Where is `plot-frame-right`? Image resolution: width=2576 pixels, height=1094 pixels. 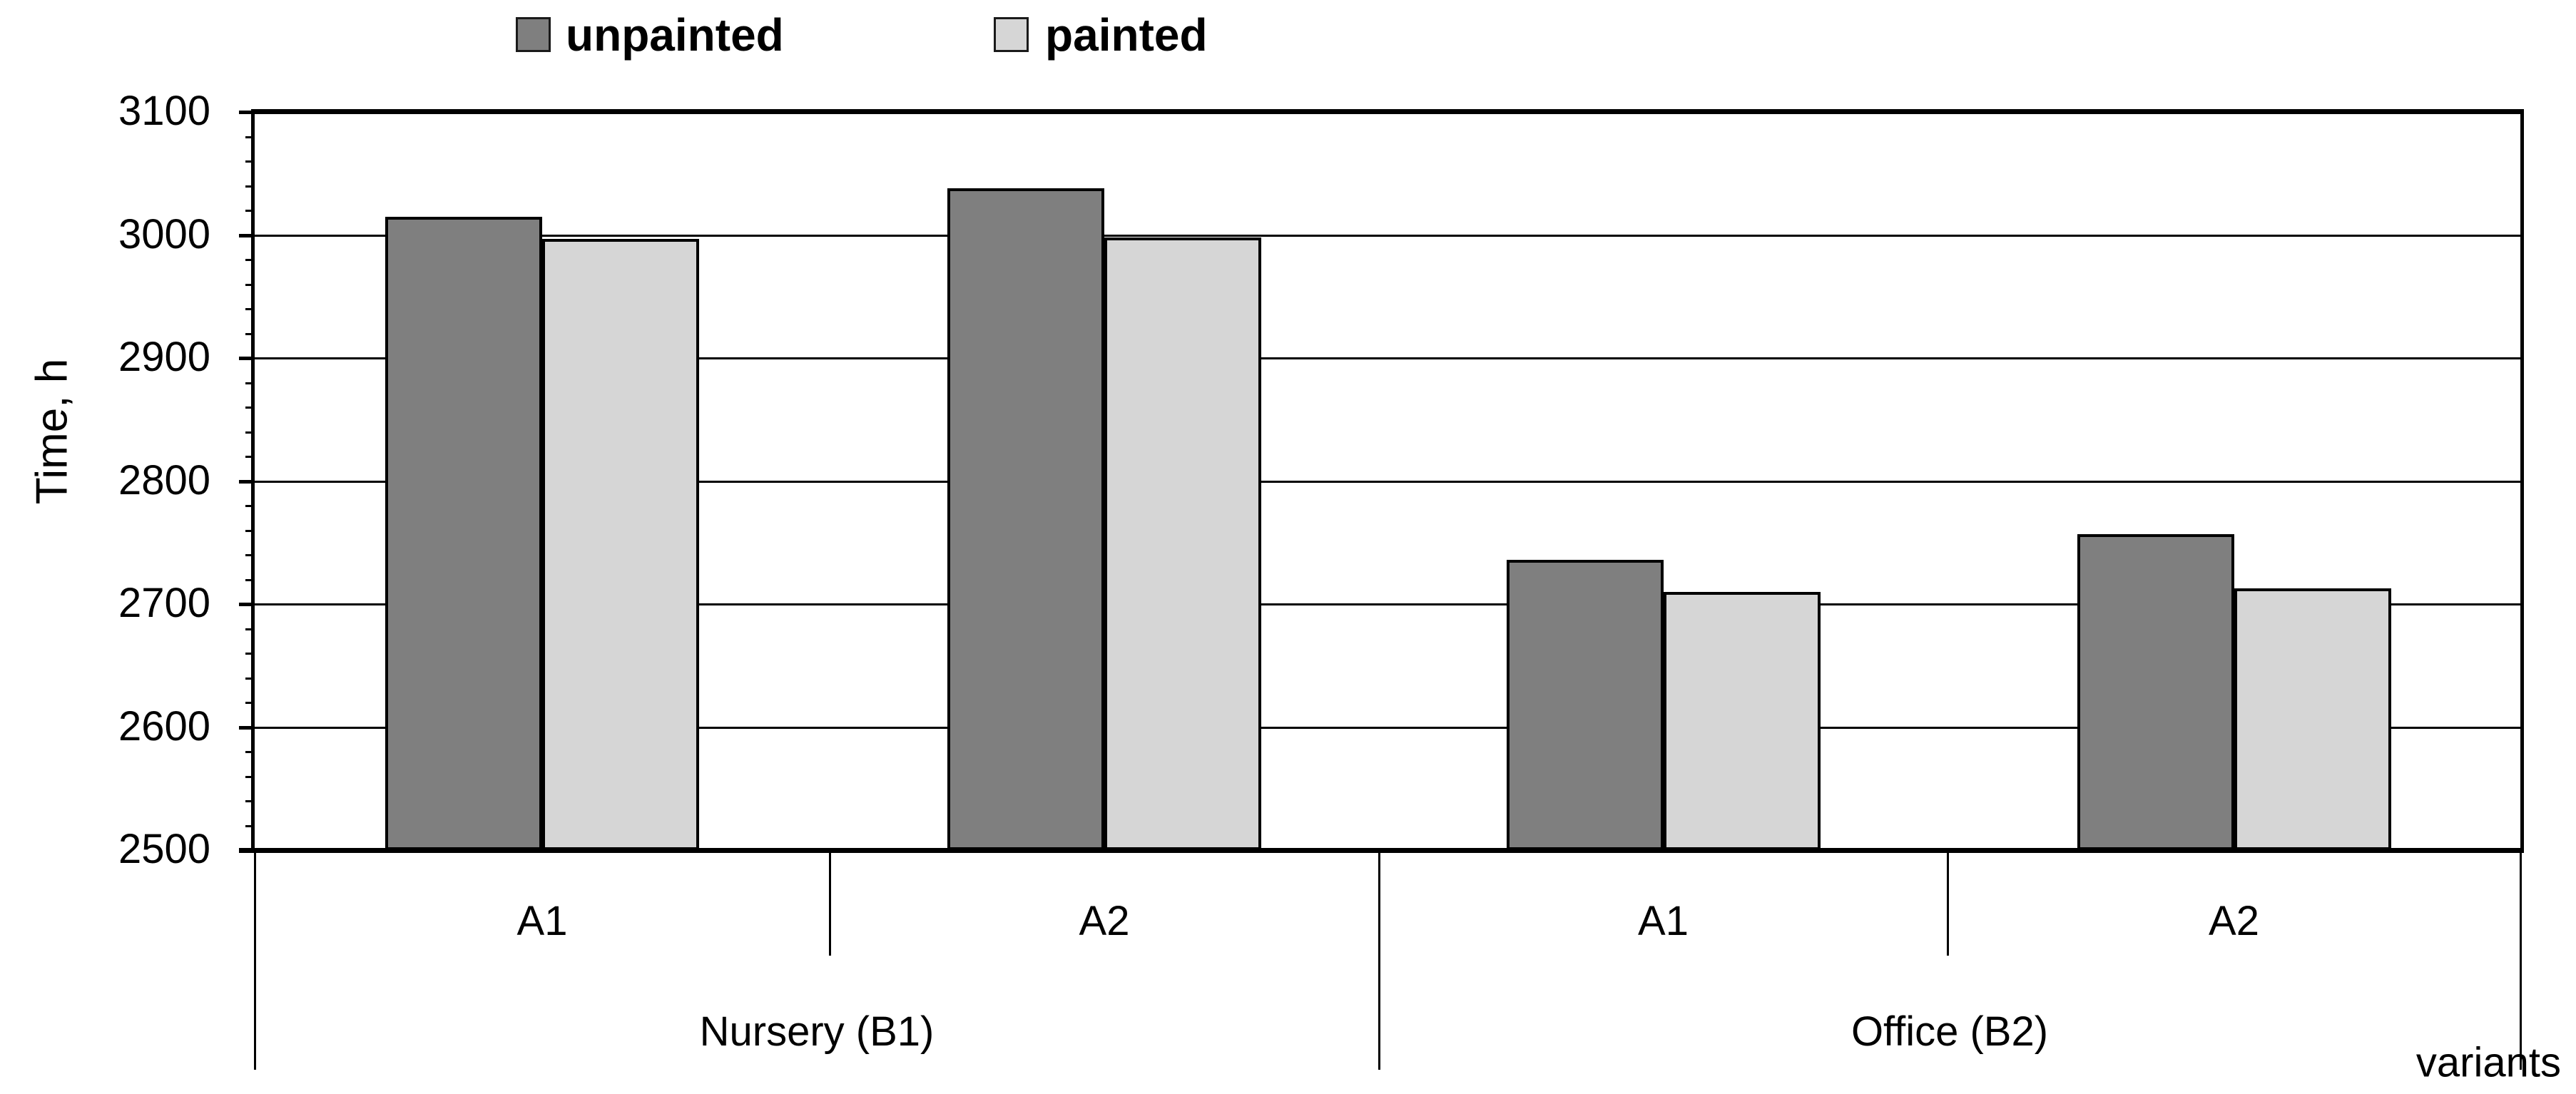 plot-frame-right is located at coordinates (2522, 480).